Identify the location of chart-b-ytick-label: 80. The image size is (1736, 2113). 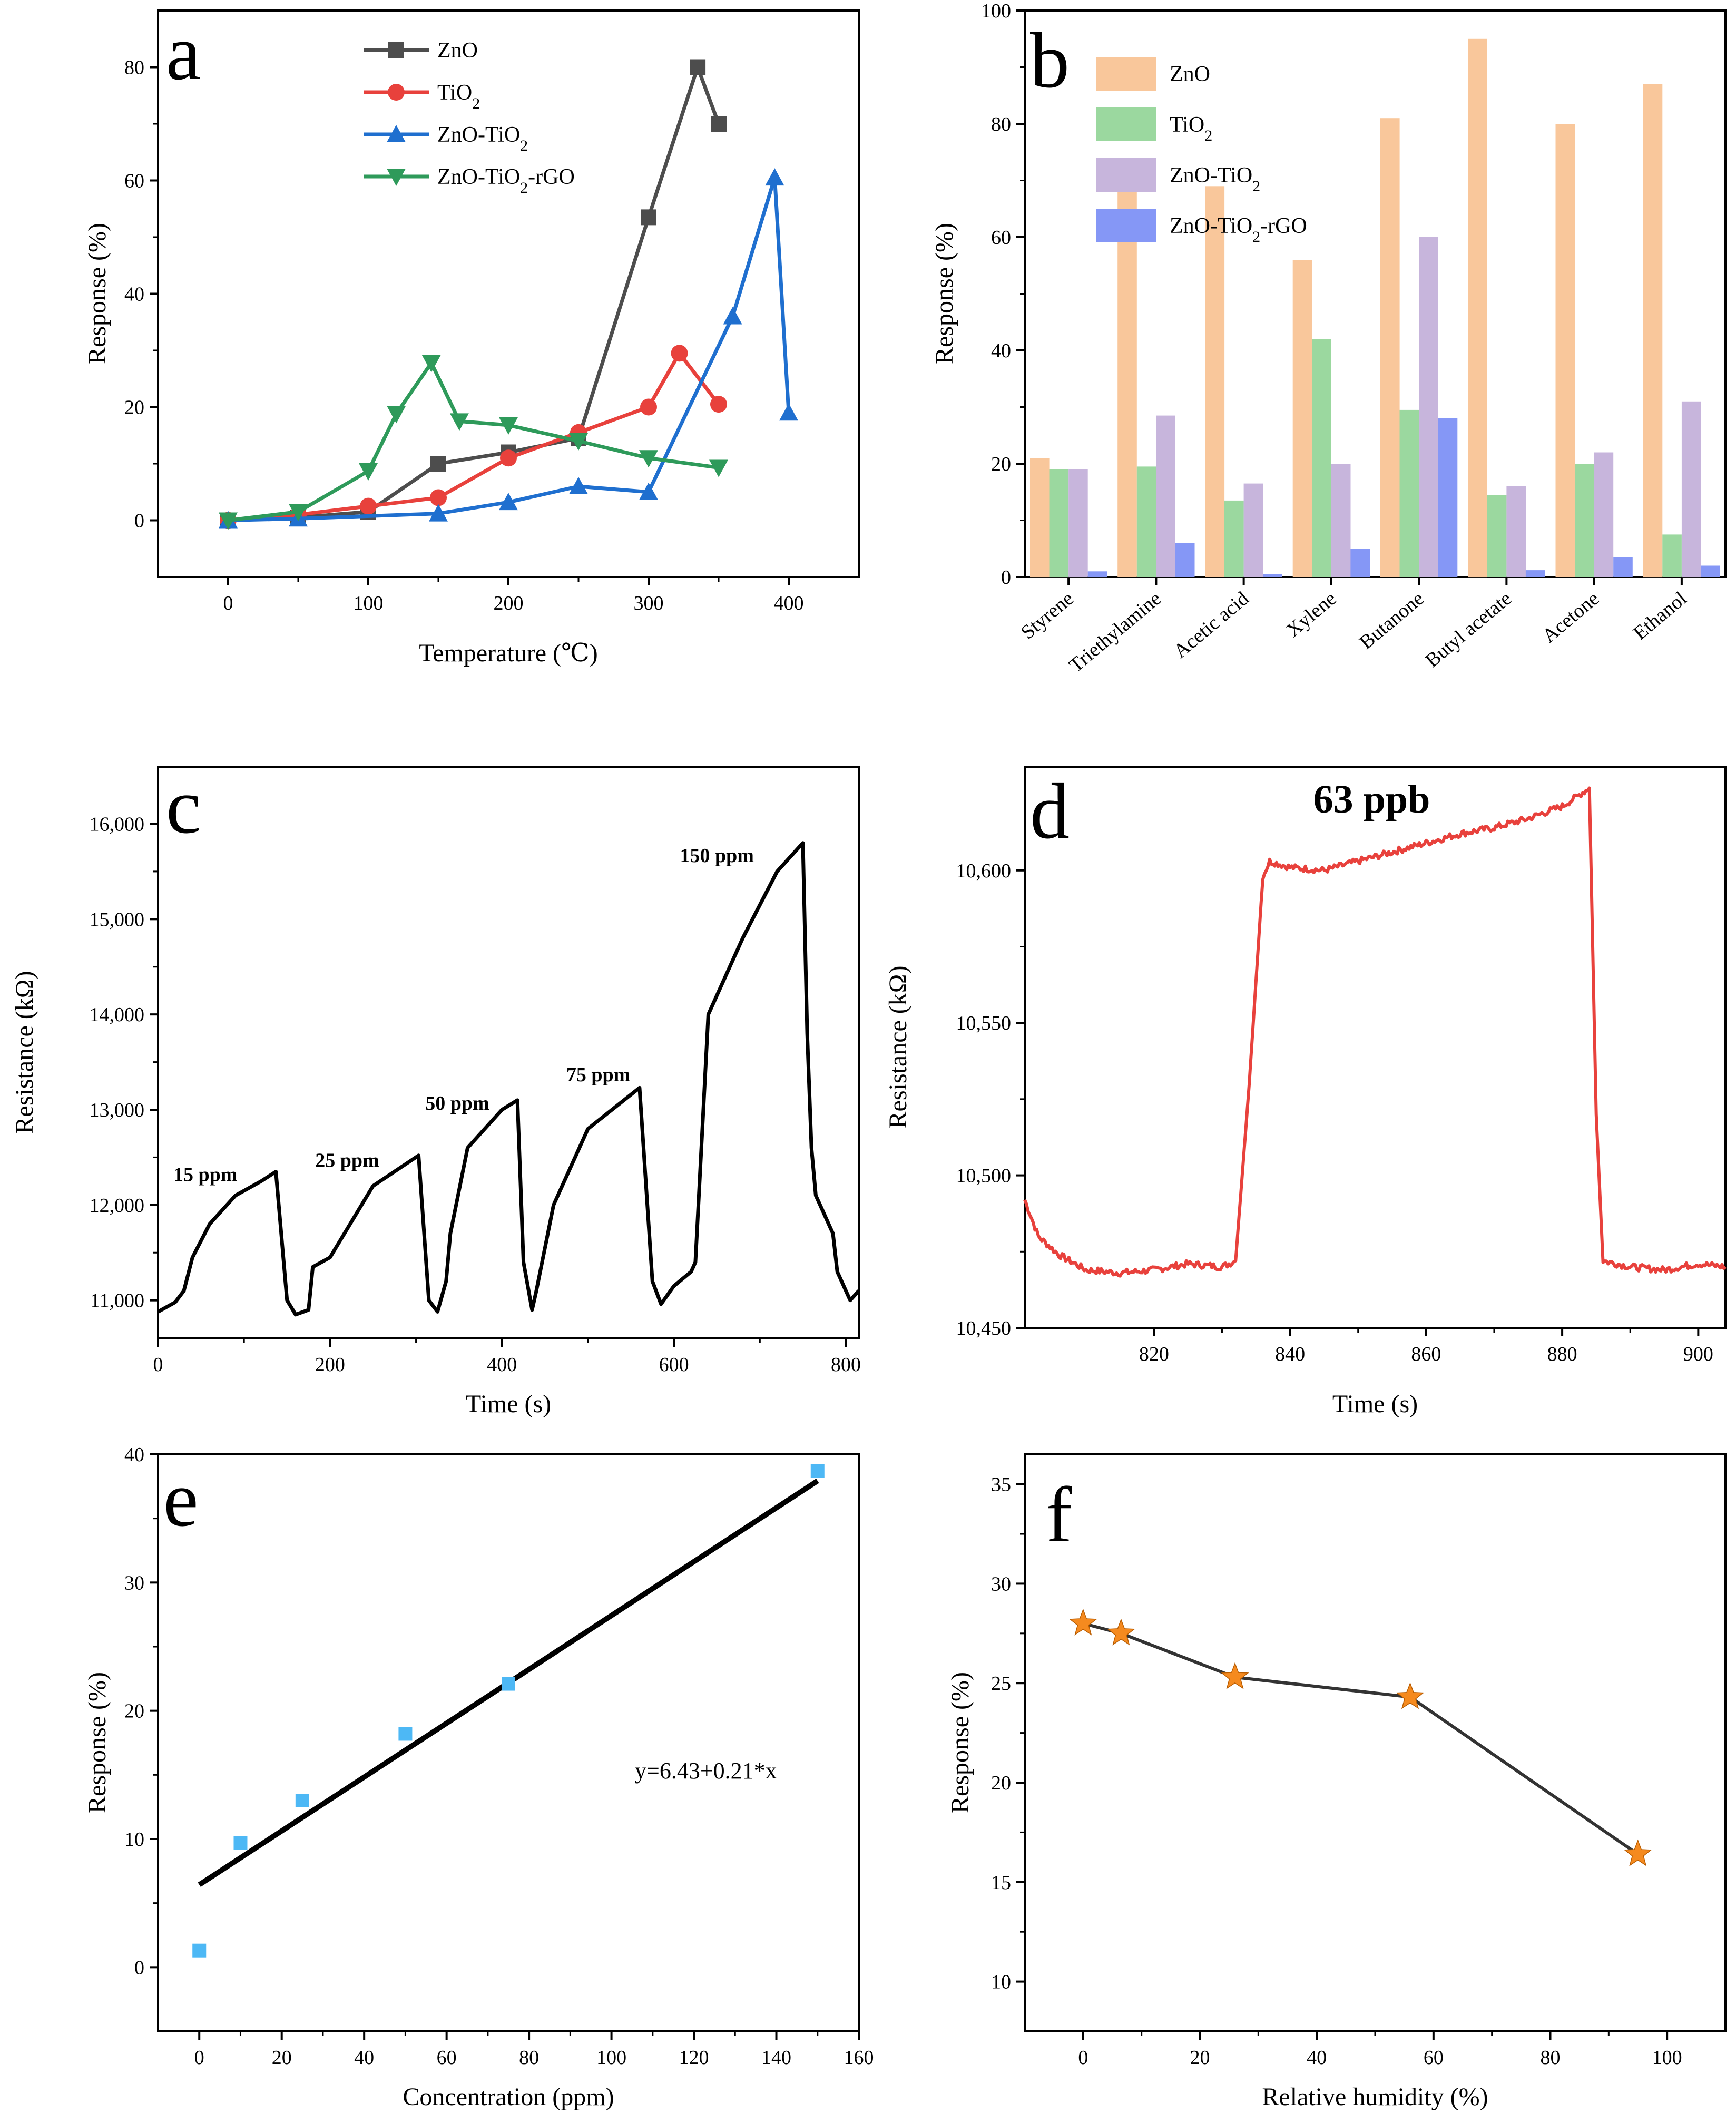
(1001, 124).